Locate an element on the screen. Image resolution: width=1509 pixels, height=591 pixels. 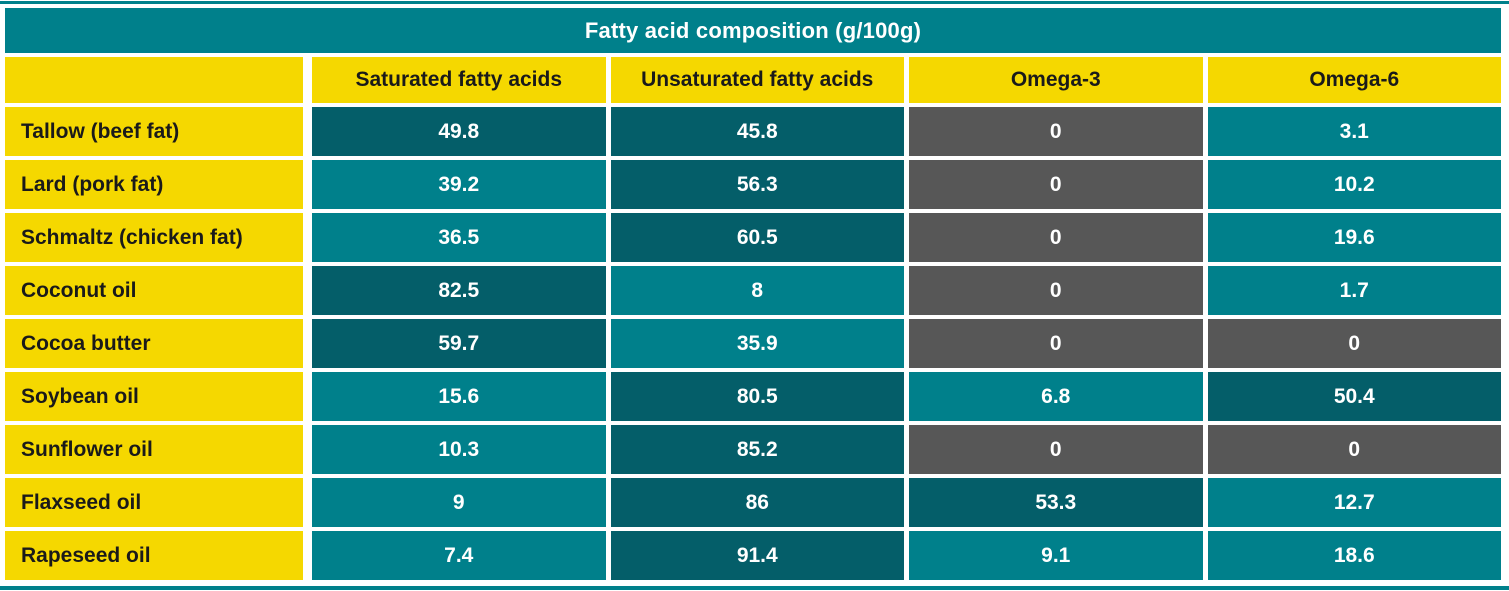
value-cell: 50.4 is located at coordinates (1354, 396).